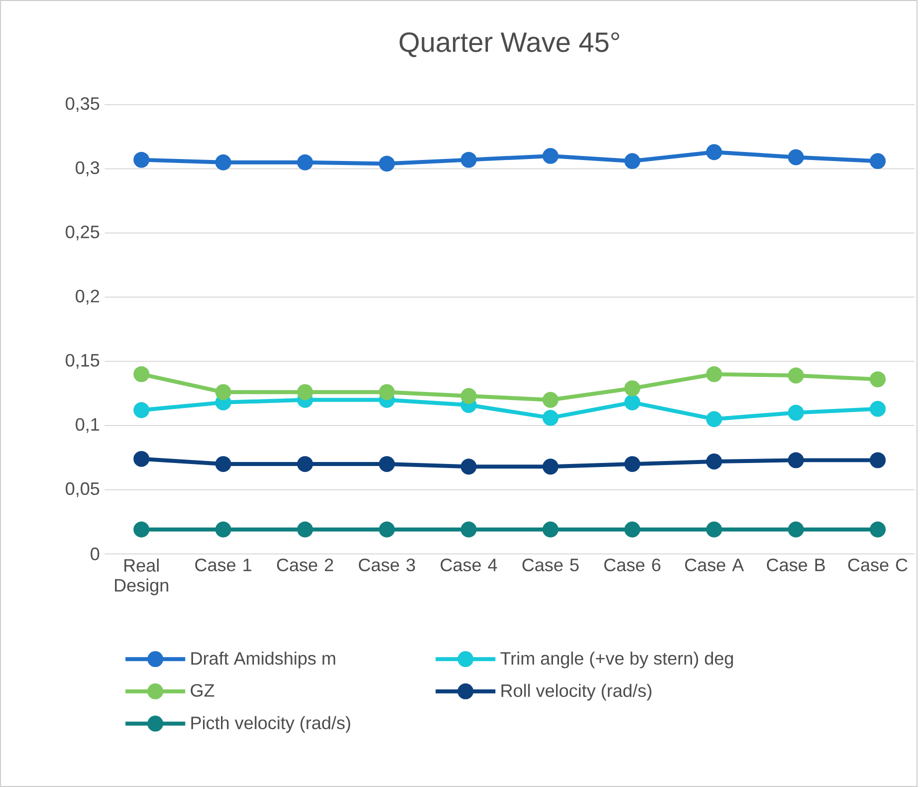  What do you see at coordinates (632, 565) in the screenshot?
I see `x-tick-label: Case 6` at bounding box center [632, 565].